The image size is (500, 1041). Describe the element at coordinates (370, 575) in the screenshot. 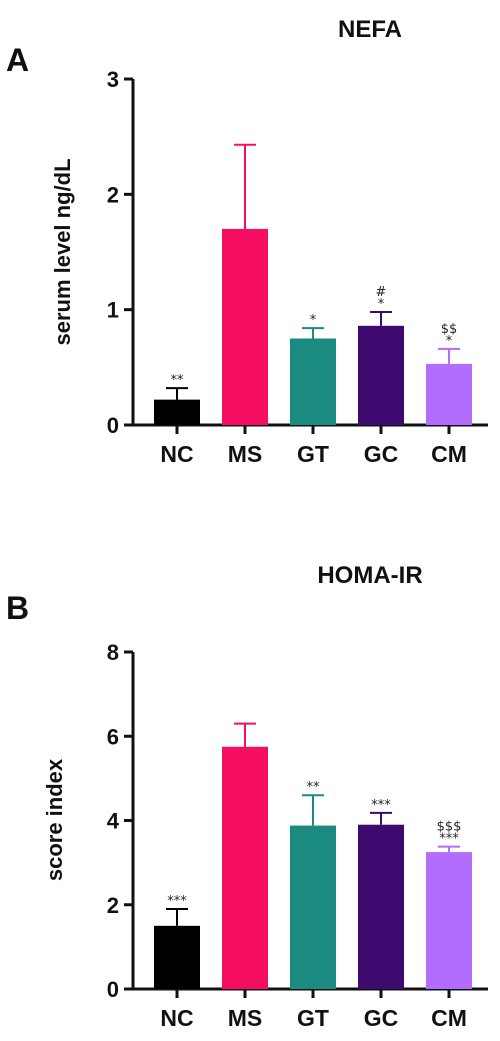

I see `chart-title: HOMA-IR` at that location.